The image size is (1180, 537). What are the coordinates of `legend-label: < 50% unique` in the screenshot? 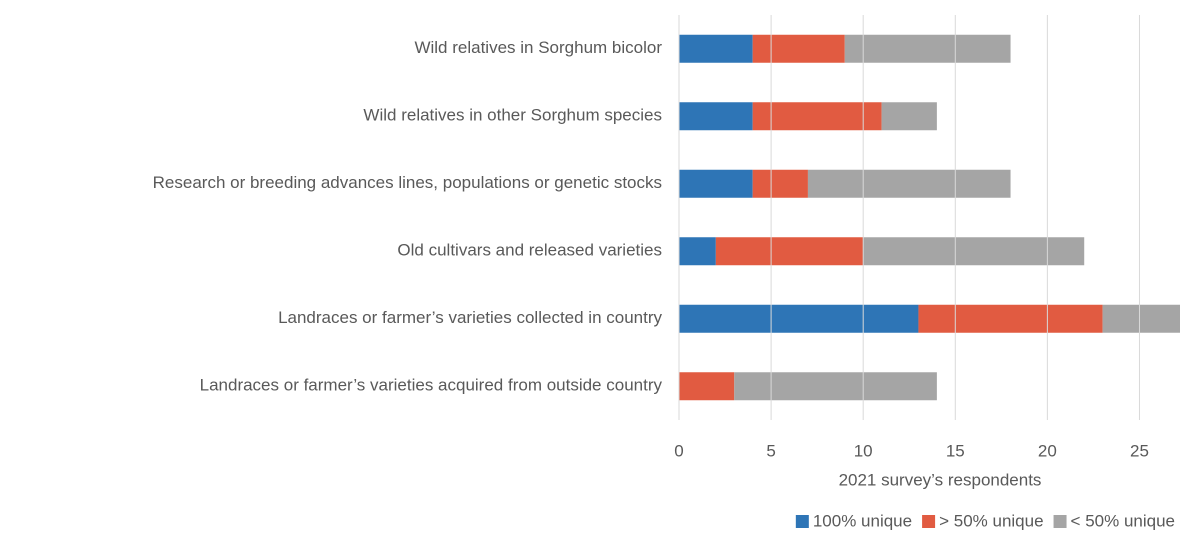 It's located at (1123, 520).